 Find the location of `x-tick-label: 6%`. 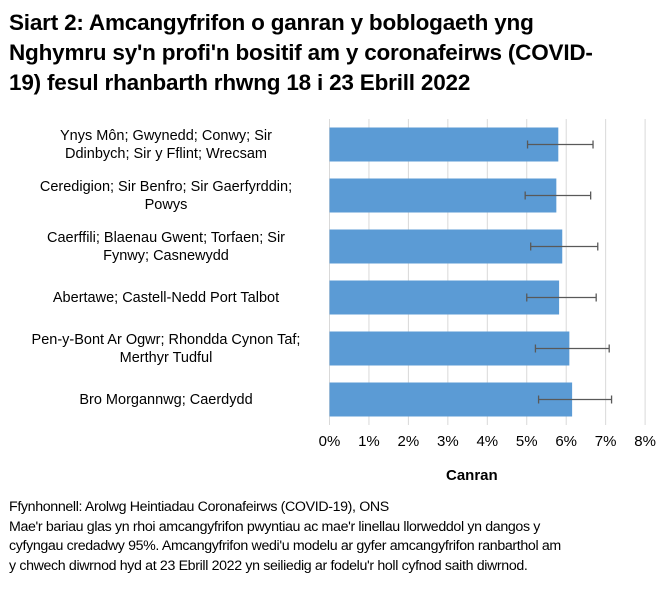

x-tick-label: 6% is located at coordinates (566, 441).